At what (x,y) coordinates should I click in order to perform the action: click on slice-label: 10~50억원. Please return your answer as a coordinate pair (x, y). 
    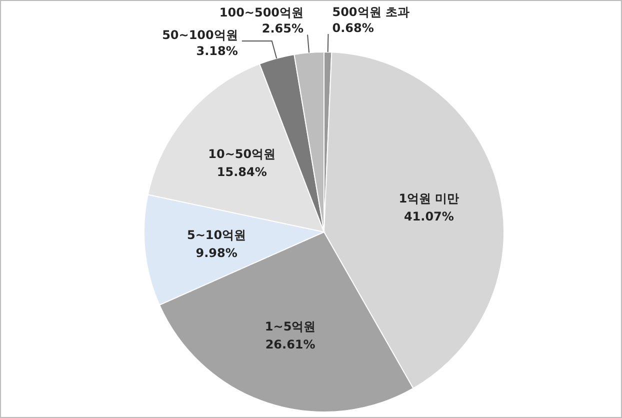
    Looking at the image, I should click on (242, 153).